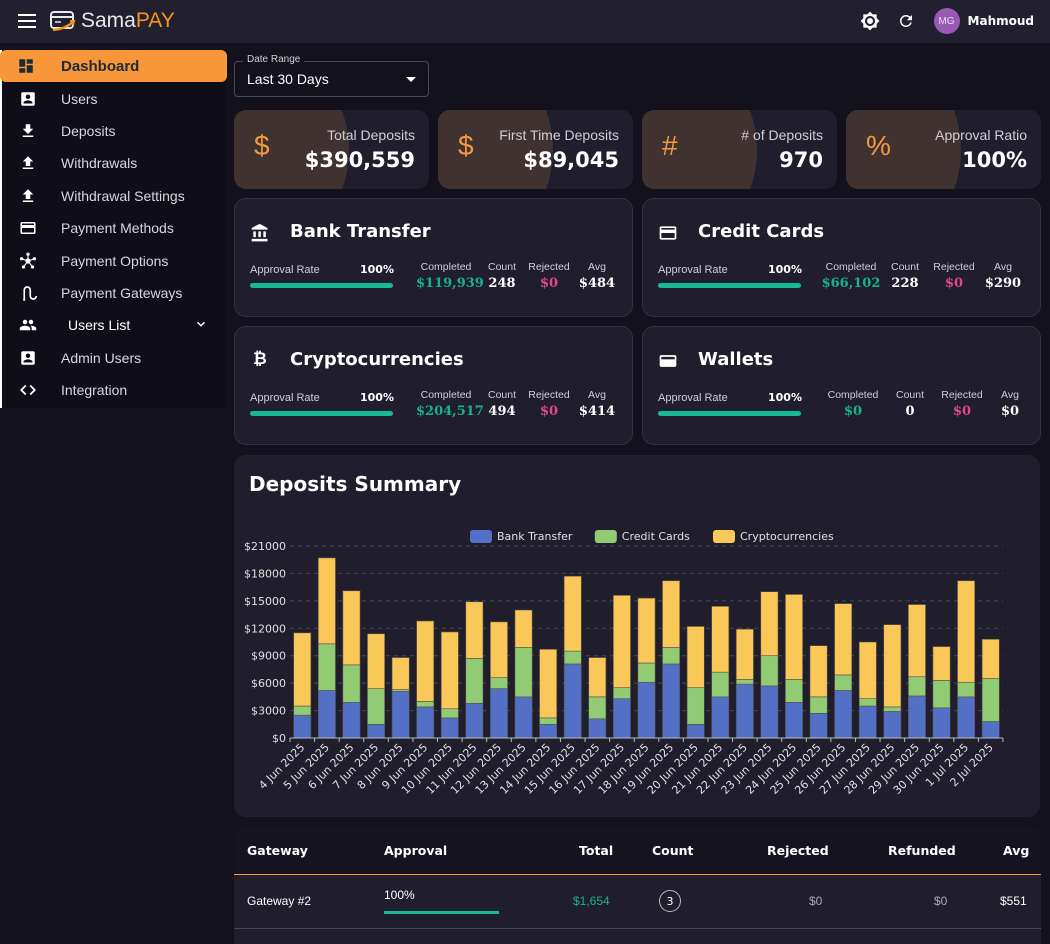 The image size is (1050, 944). I want to click on sidebar-item-integration: Integration, so click(114, 390).